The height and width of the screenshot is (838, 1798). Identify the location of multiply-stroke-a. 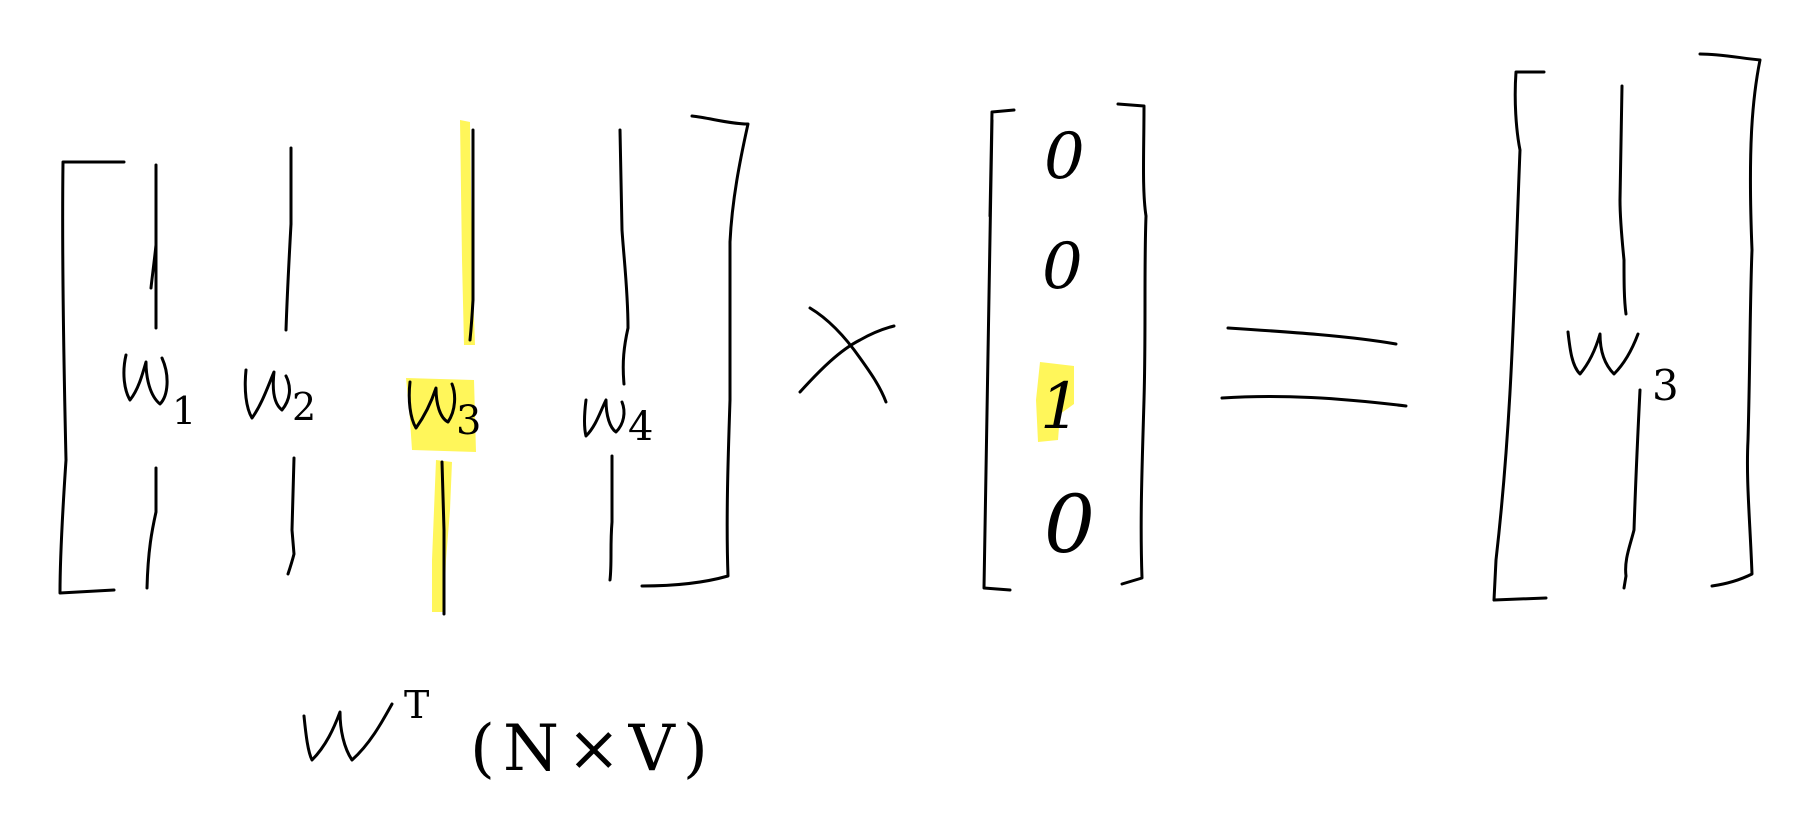
(848, 355).